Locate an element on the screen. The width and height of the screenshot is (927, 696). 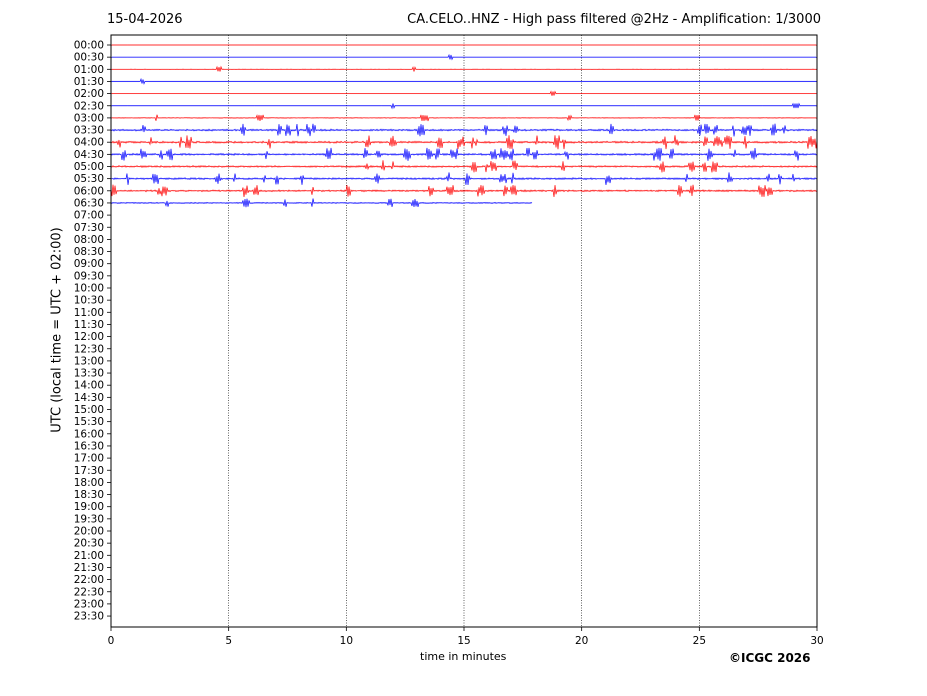
y-tick-label: 21:30 is located at coordinates (89, 568).